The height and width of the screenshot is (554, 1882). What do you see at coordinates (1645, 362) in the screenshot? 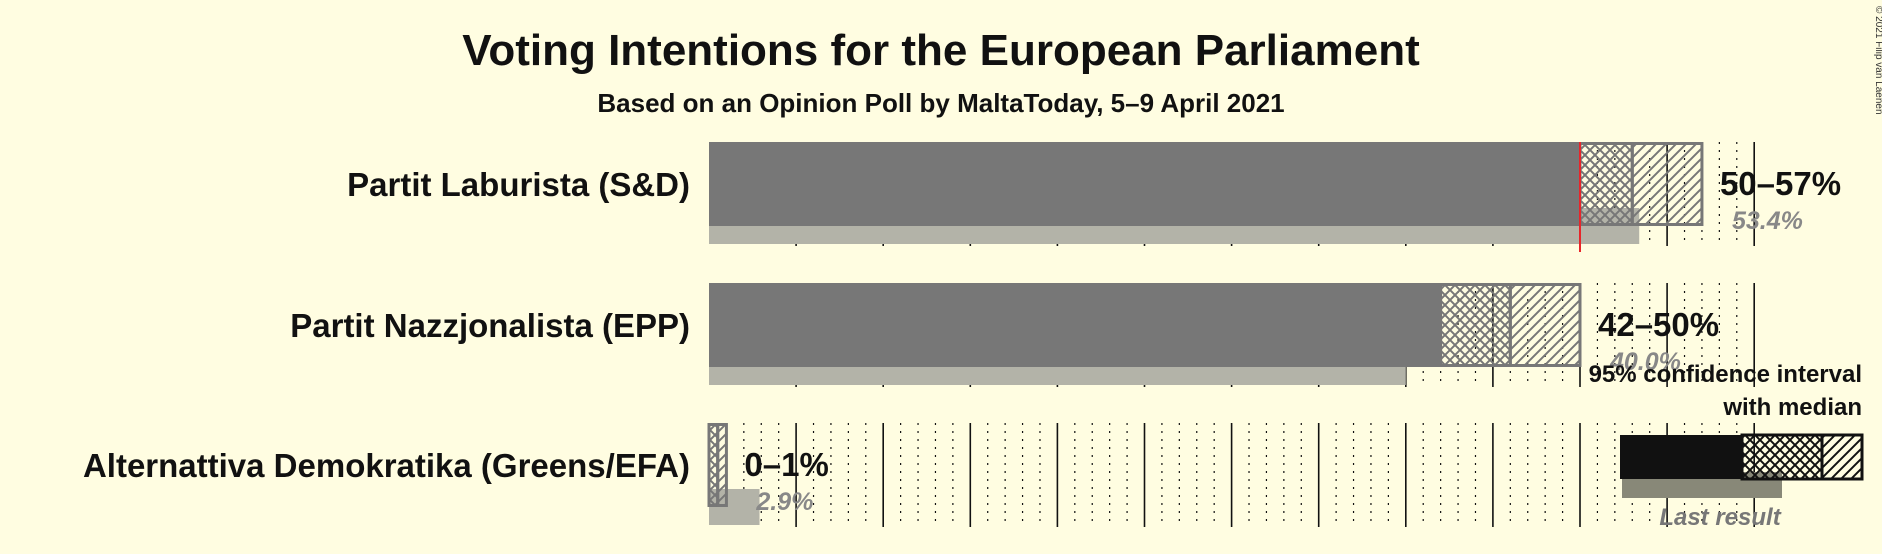
I see `last-result-label: 40.0%` at bounding box center [1645, 362].